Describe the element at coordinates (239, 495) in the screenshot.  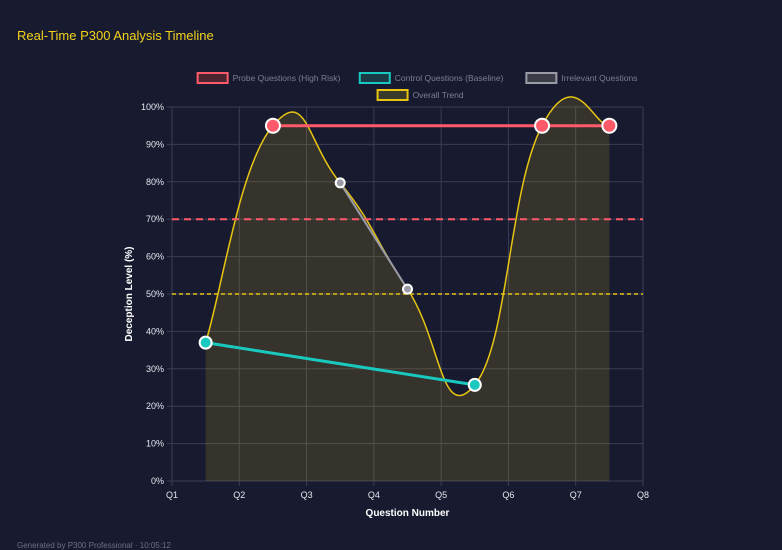
I see `x-tick-label: Q2` at that location.